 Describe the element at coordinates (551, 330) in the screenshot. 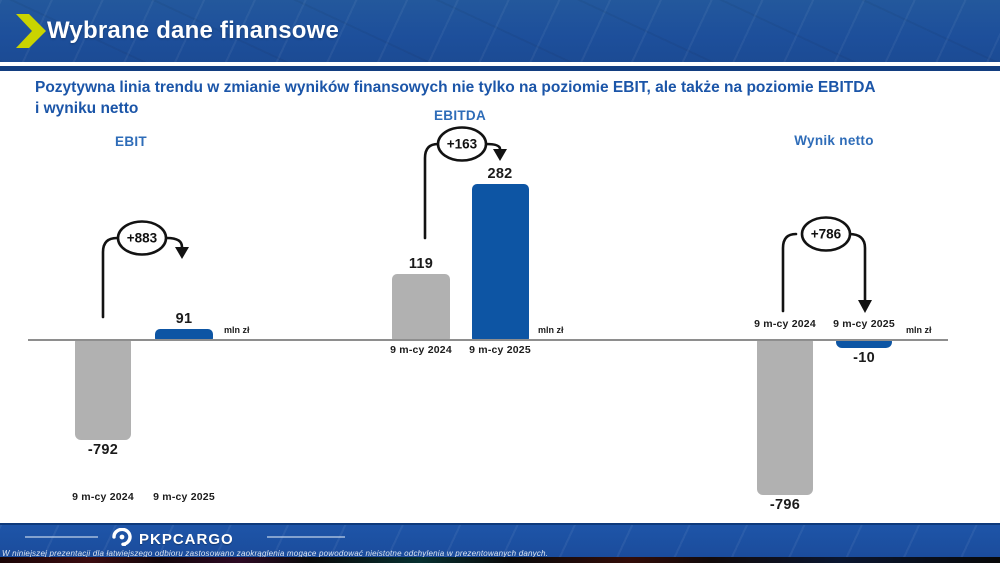

I see `unit-label-ebitda: mln zł` at that location.